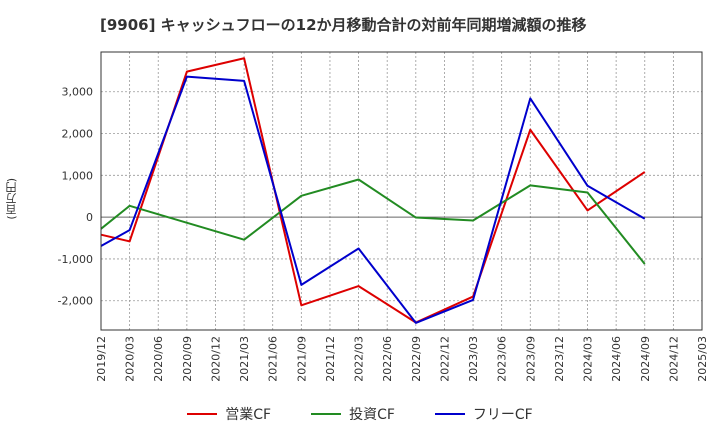 This screenshot has width=720, height=440. I want to click on x-tick-label: 2023/09, so click(530, 359).